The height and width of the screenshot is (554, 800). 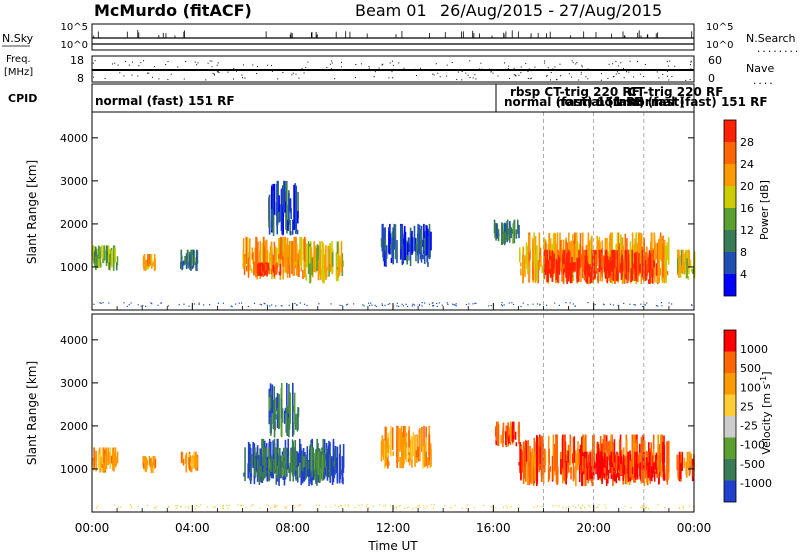 I want to click on colorbar-segment, so click(x=730, y=448).